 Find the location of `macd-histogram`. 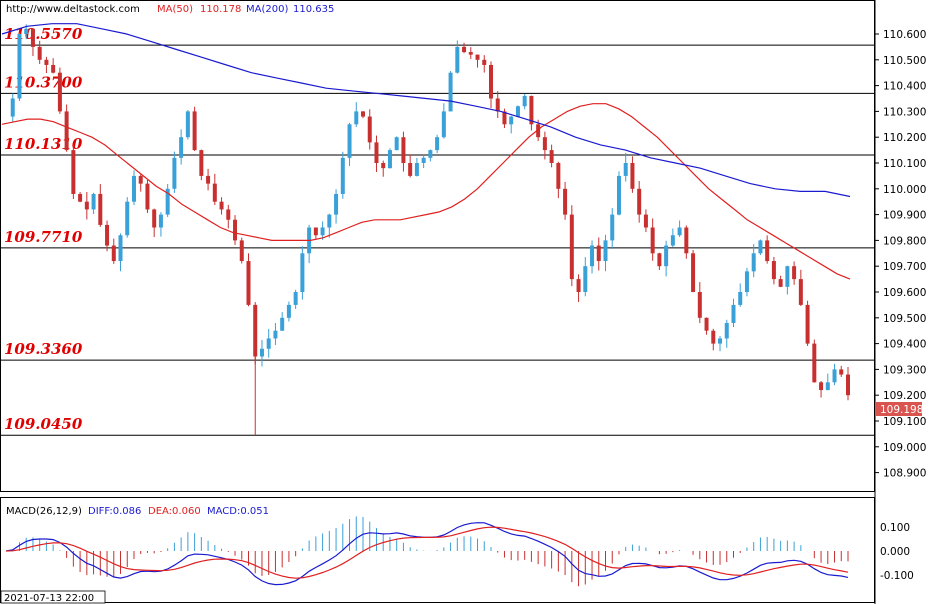

macd-histogram is located at coordinates (430, 551).